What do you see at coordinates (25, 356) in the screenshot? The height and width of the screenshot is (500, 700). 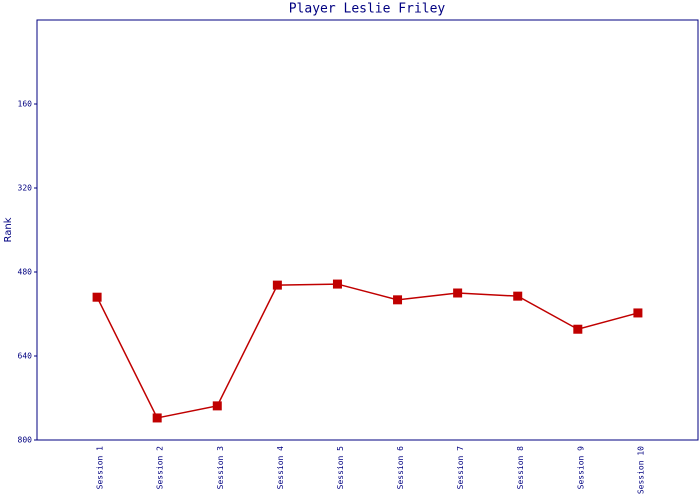 I see `y-tick-label: 640` at bounding box center [25, 356].